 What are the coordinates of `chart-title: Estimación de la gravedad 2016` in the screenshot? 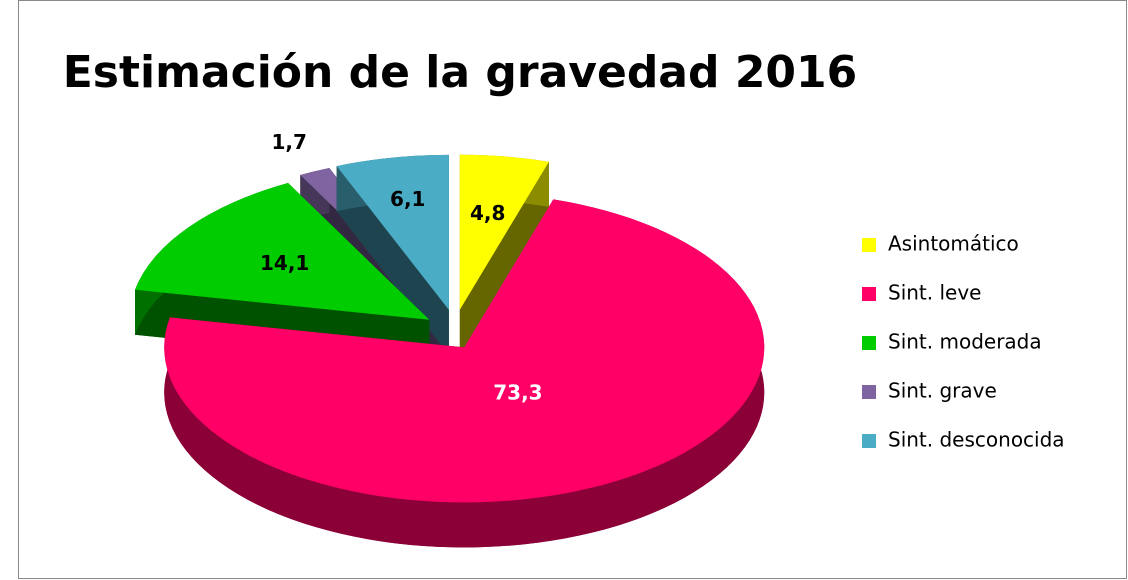 It's located at (460, 72).